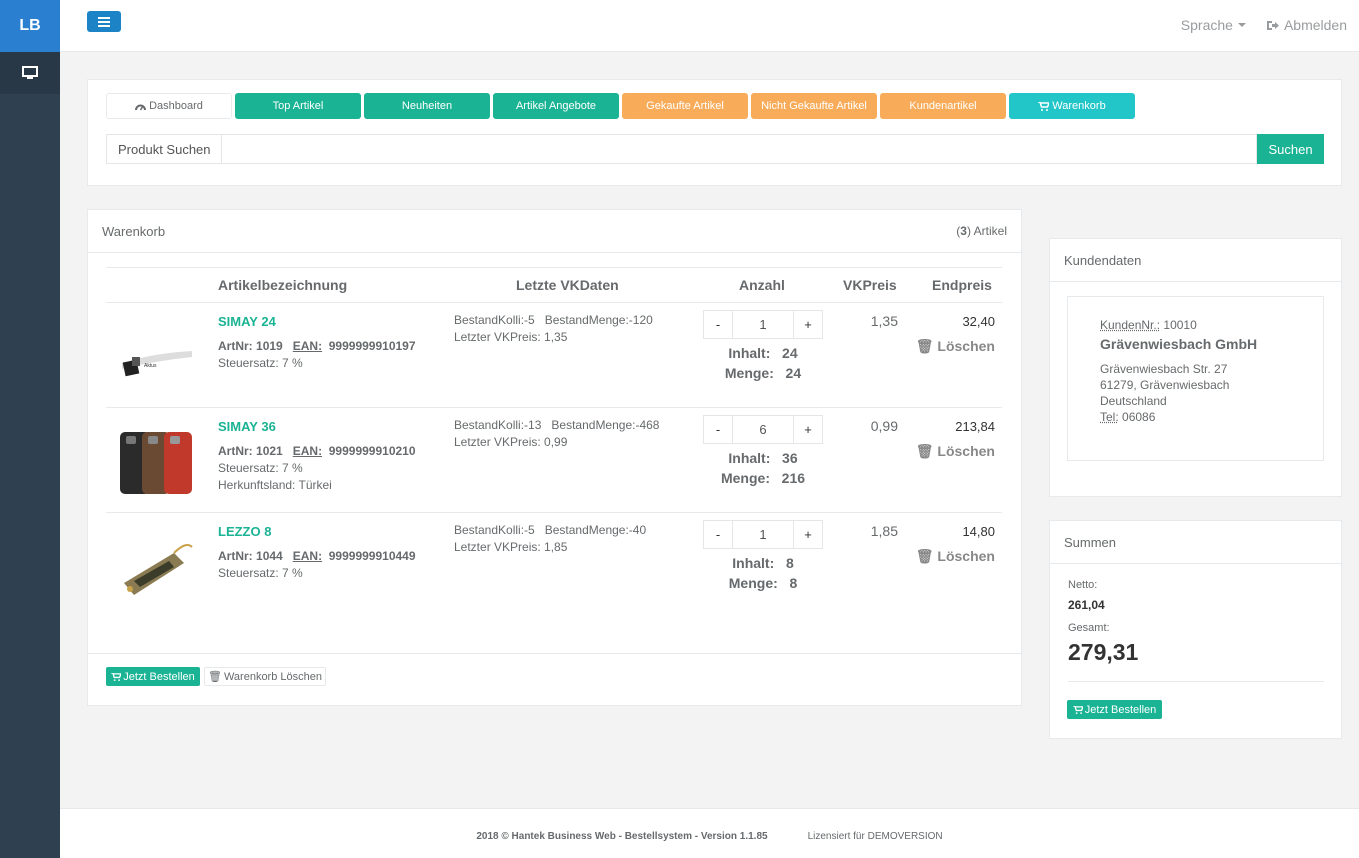  I want to click on ean-value: 9999999910449, so click(372, 556).